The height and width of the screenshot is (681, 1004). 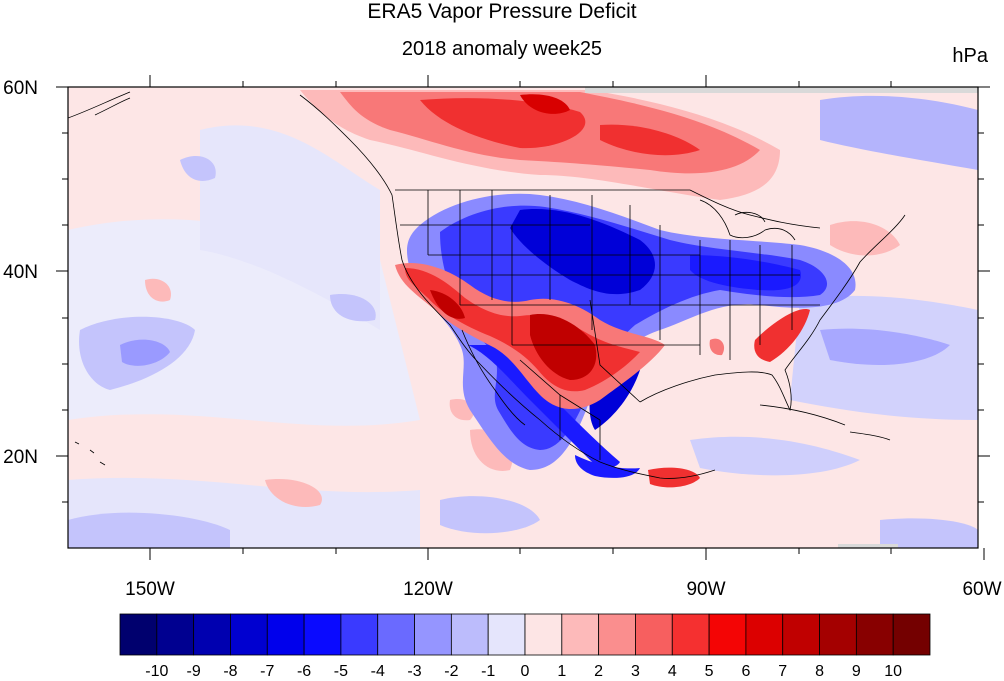 What do you see at coordinates (929, 533) in the screenshot?
I see `field-south-atlantic-blue` at bounding box center [929, 533].